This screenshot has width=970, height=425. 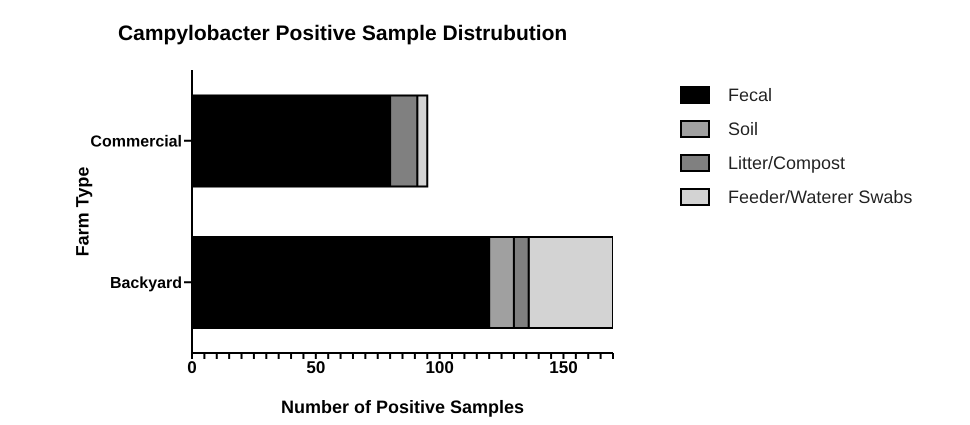 I want to click on legend-label: Fecal, so click(x=750, y=95).